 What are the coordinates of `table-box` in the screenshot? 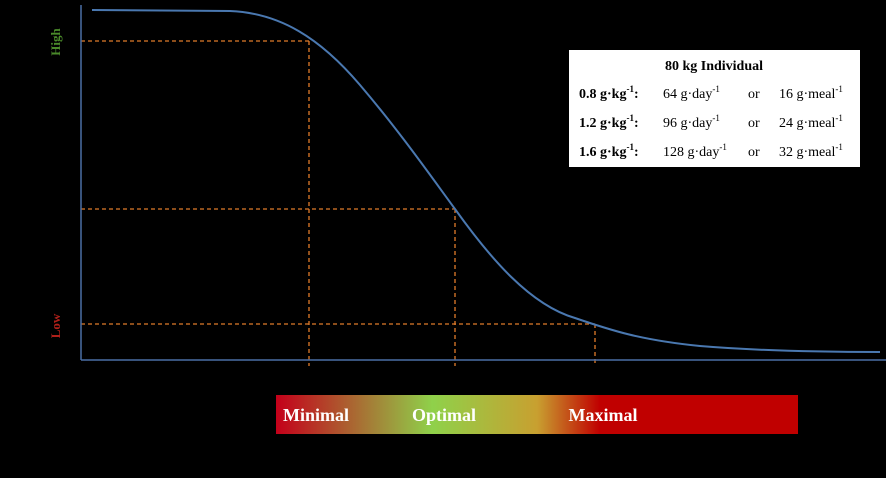 It's located at (714, 108).